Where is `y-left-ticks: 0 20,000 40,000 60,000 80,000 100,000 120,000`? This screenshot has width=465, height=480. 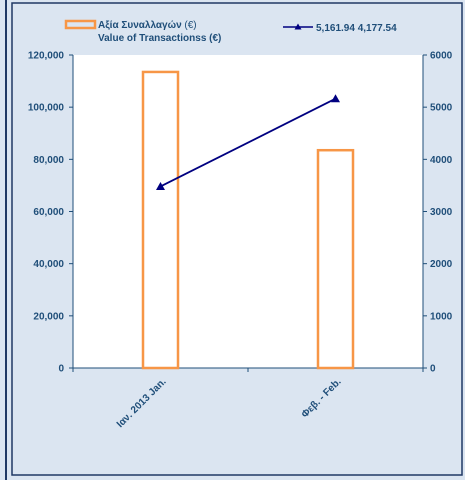
y-left-ticks: 0 20,000 40,000 60,000 80,000 100,000 120,000 is located at coordinates (50, 213).